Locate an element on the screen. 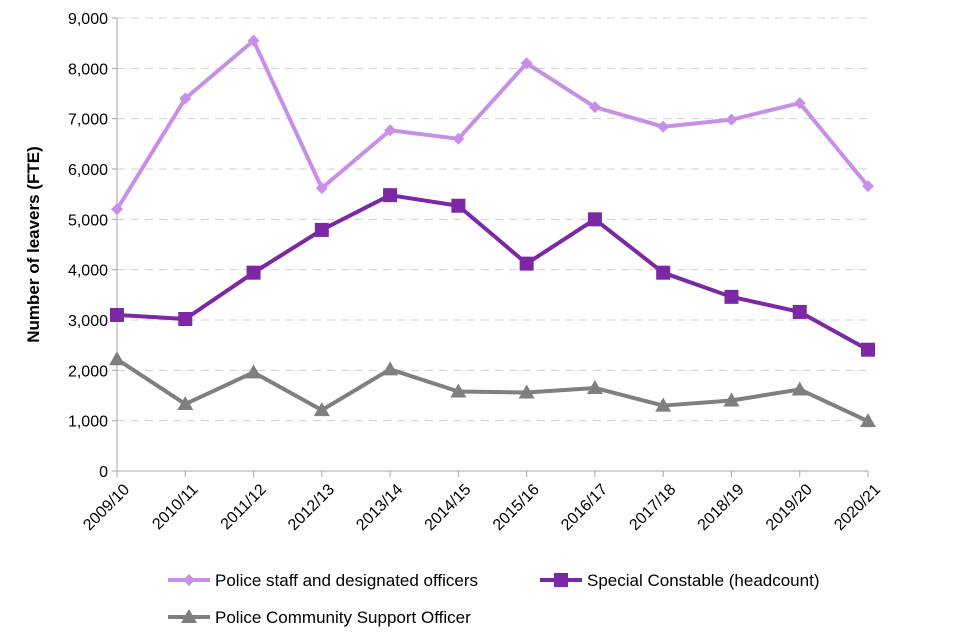 The width and height of the screenshot is (960, 640). legend-item: Special Constable (headcount) is located at coordinates (679, 580).